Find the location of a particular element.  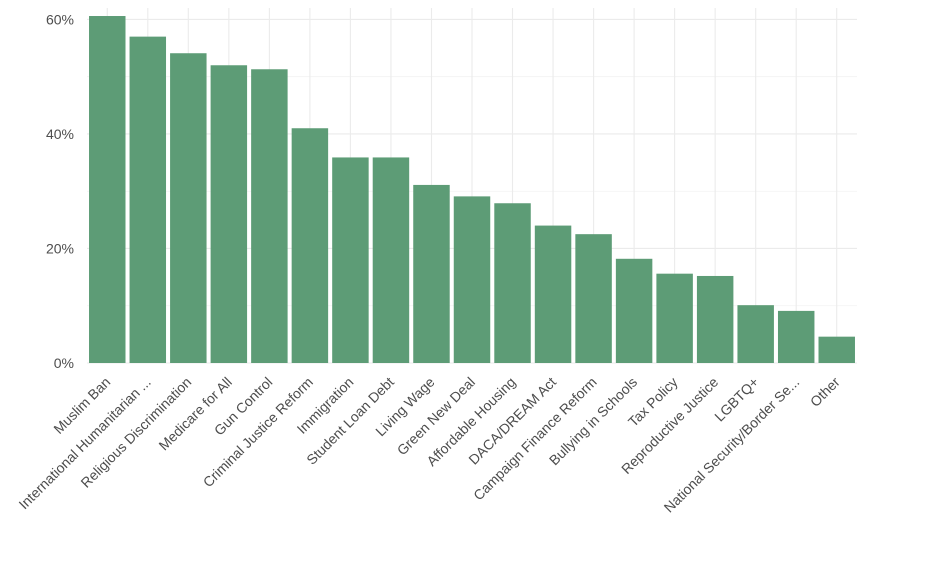

y-tick-label: 0% is located at coordinates (64, 363).